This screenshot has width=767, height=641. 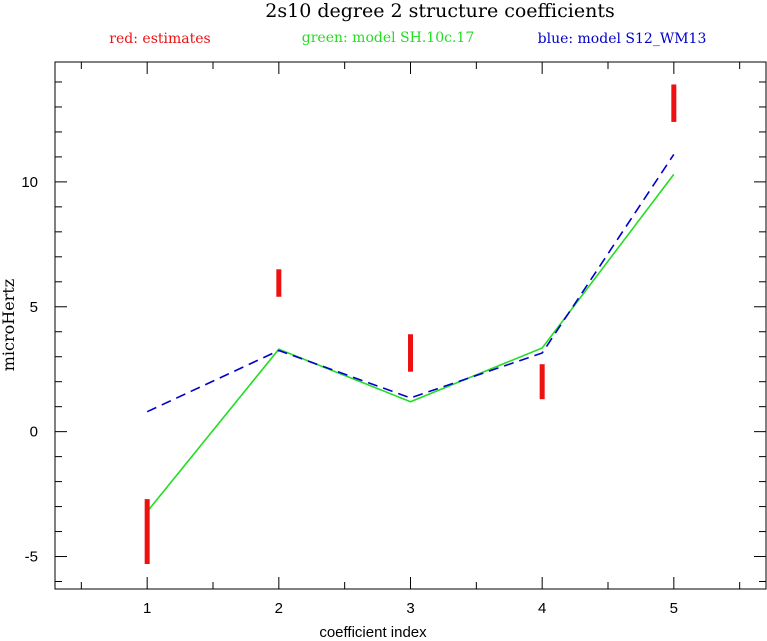 What do you see at coordinates (34, 307) in the screenshot?
I see `y-tick-label: 5` at bounding box center [34, 307].